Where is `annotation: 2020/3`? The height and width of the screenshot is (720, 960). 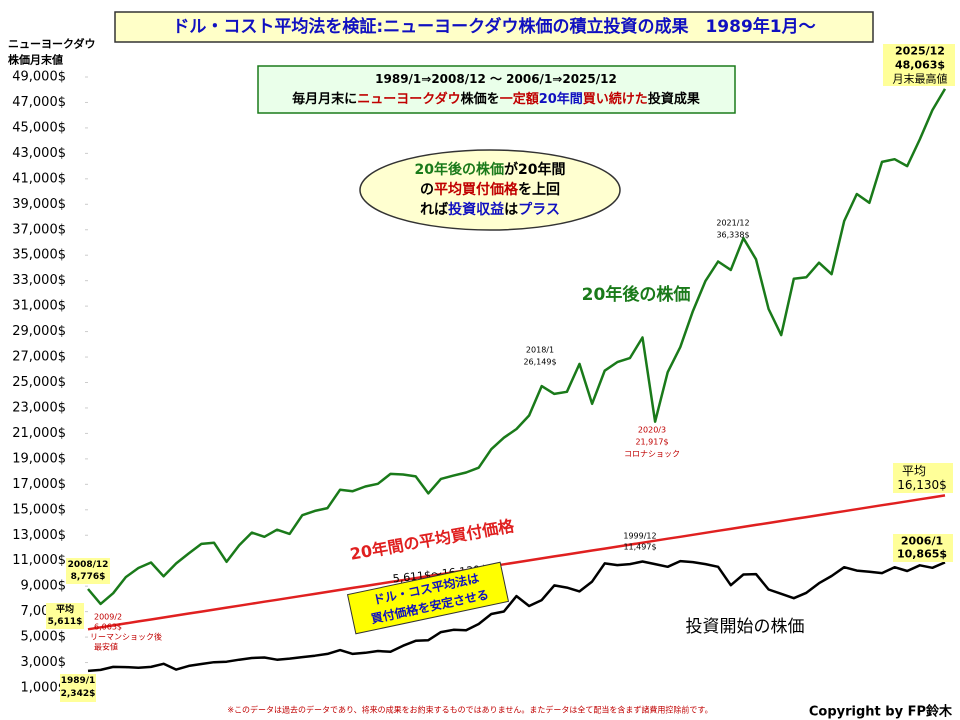
annotation: 2020/3 is located at coordinates (652, 430).